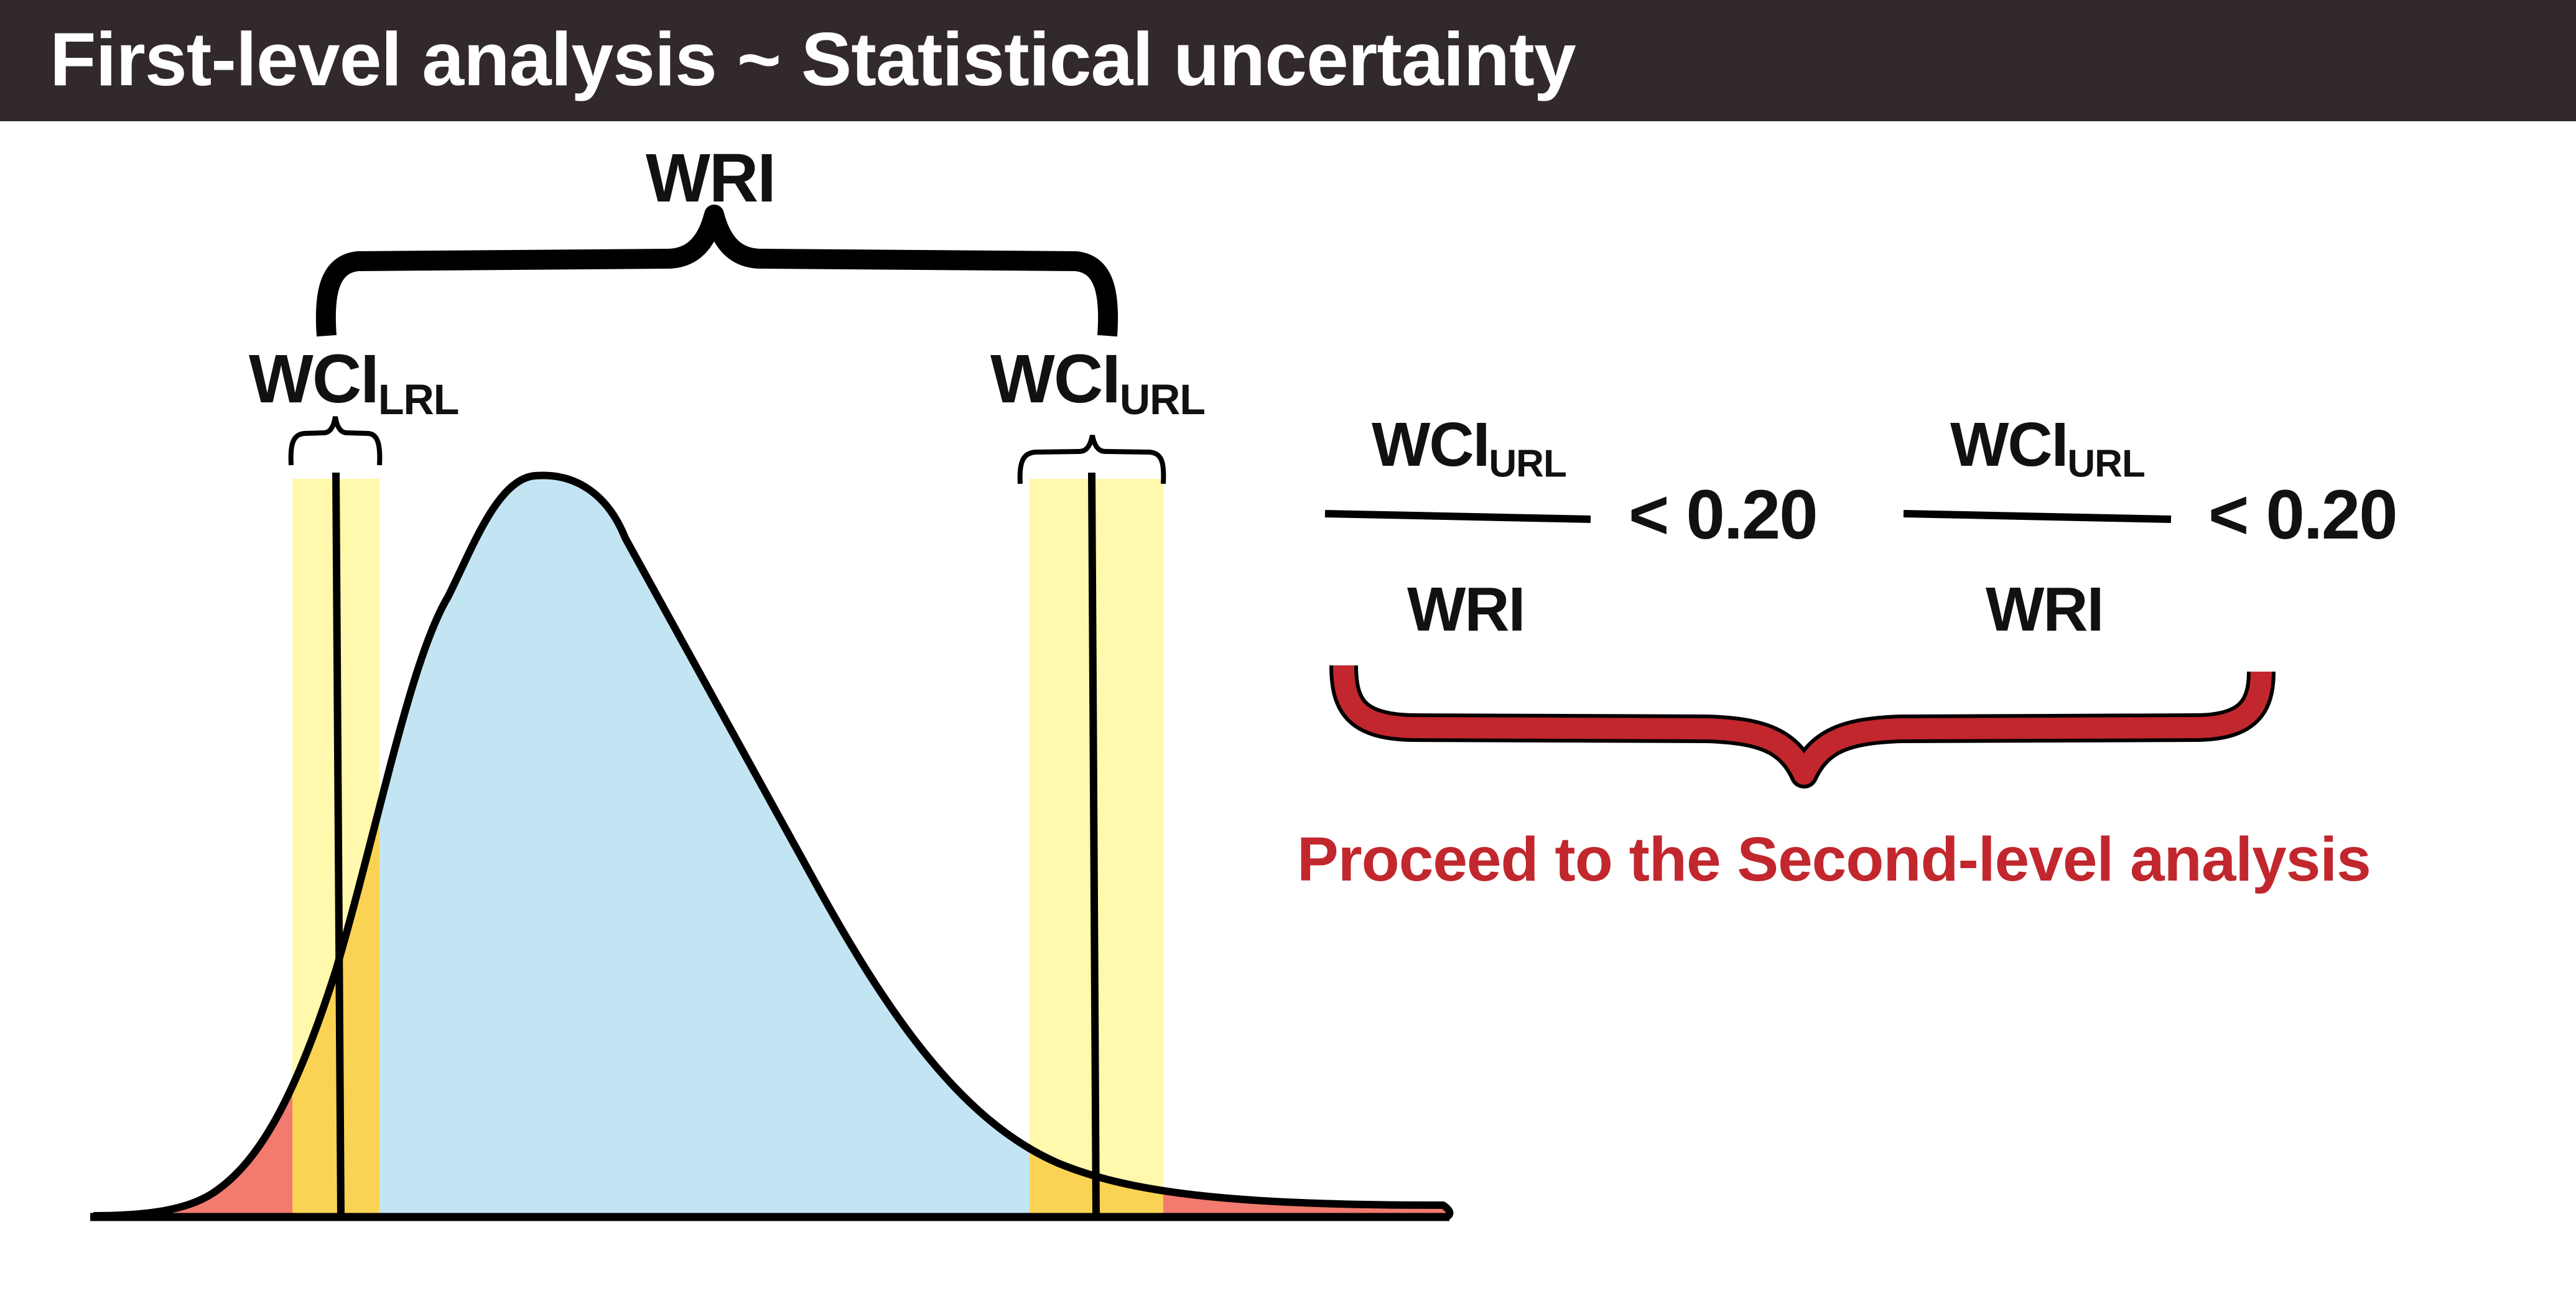 This screenshot has height=1291, width=2576. I want to click on wci-lrl-main-text: WCI, so click(314, 379).